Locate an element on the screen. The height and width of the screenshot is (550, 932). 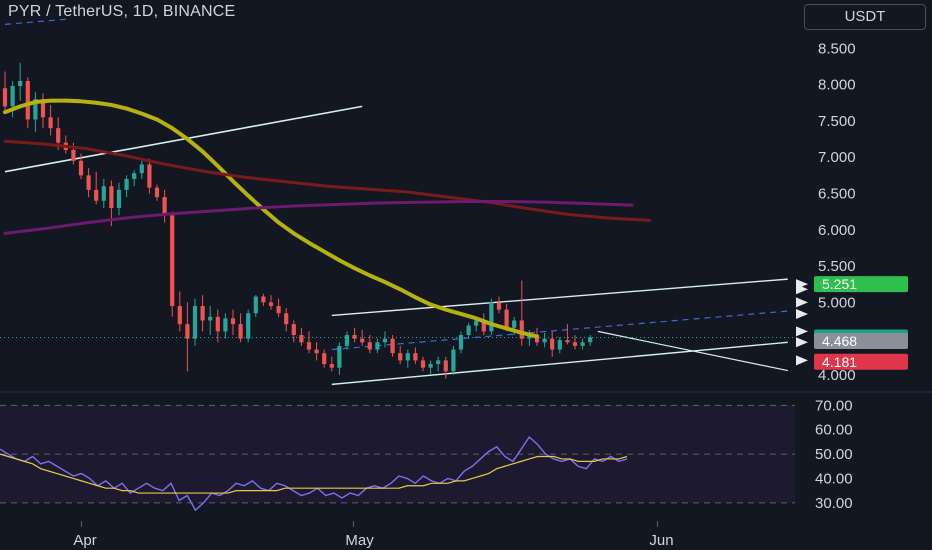
price-badge-bg is located at coordinates (861, 361).